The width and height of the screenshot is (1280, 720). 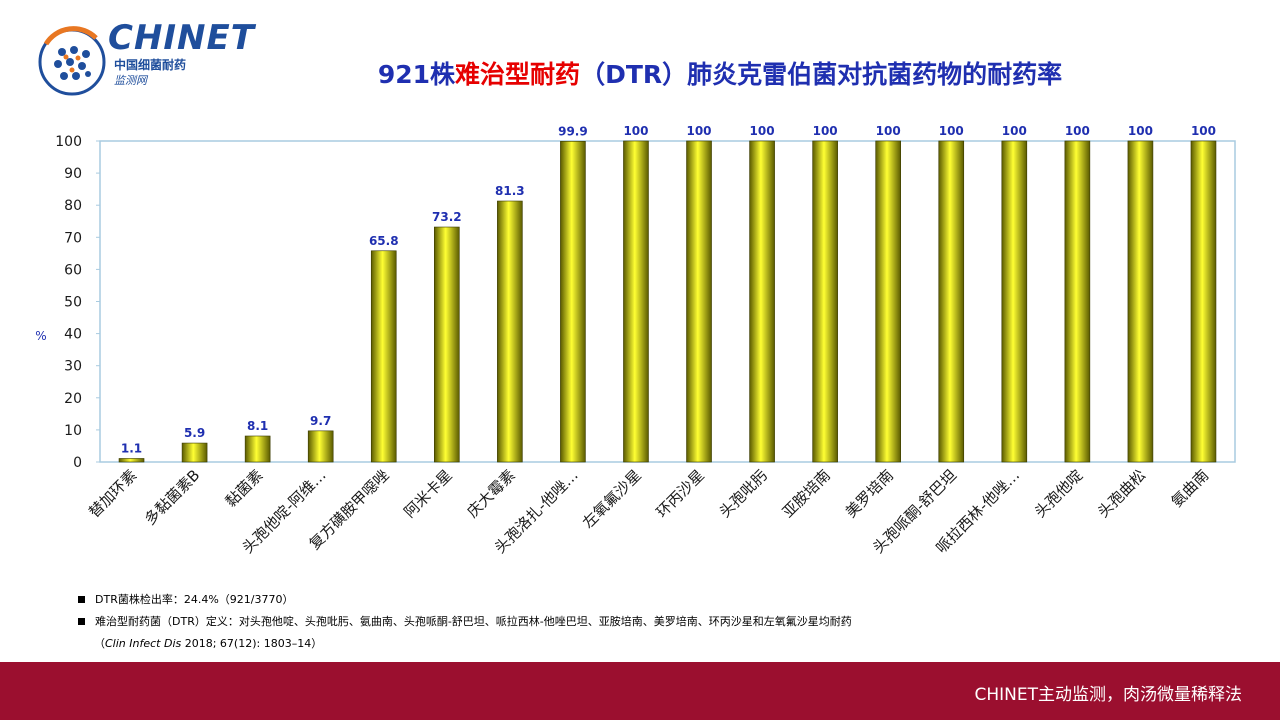 What do you see at coordinates (1108, 695) in the screenshot?
I see `footer-text: CHINET主动监测，肉汤微量稀释法` at bounding box center [1108, 695].